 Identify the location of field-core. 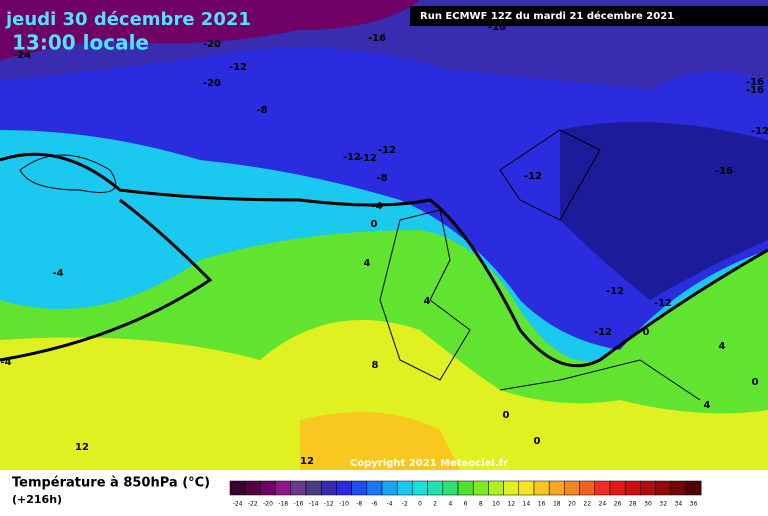
(664, 211).